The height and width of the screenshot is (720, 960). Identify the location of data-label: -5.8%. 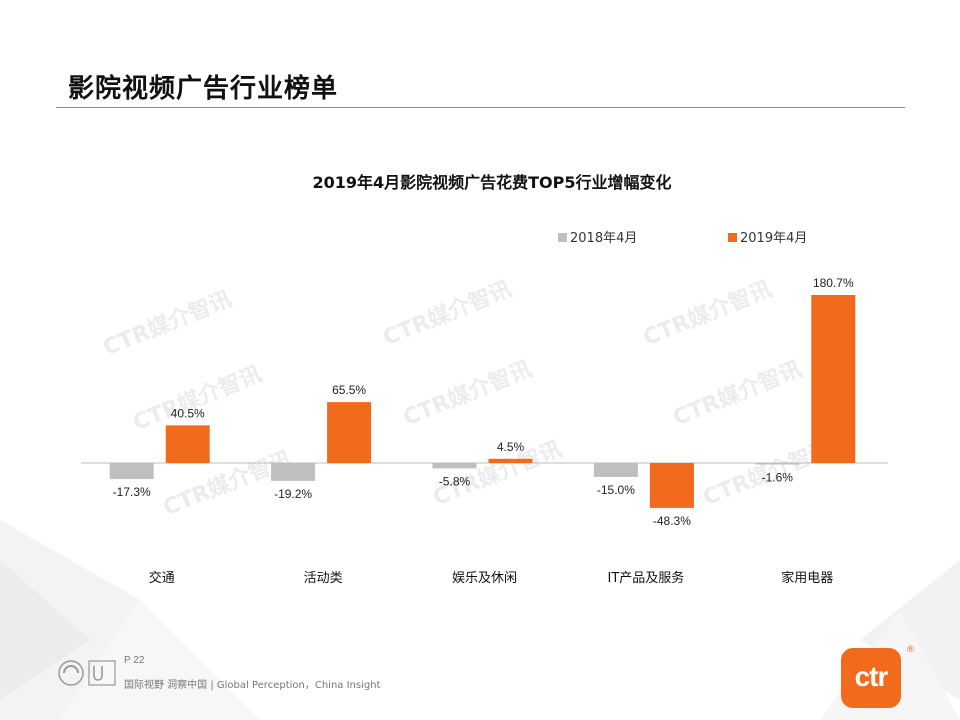
(455, 481).